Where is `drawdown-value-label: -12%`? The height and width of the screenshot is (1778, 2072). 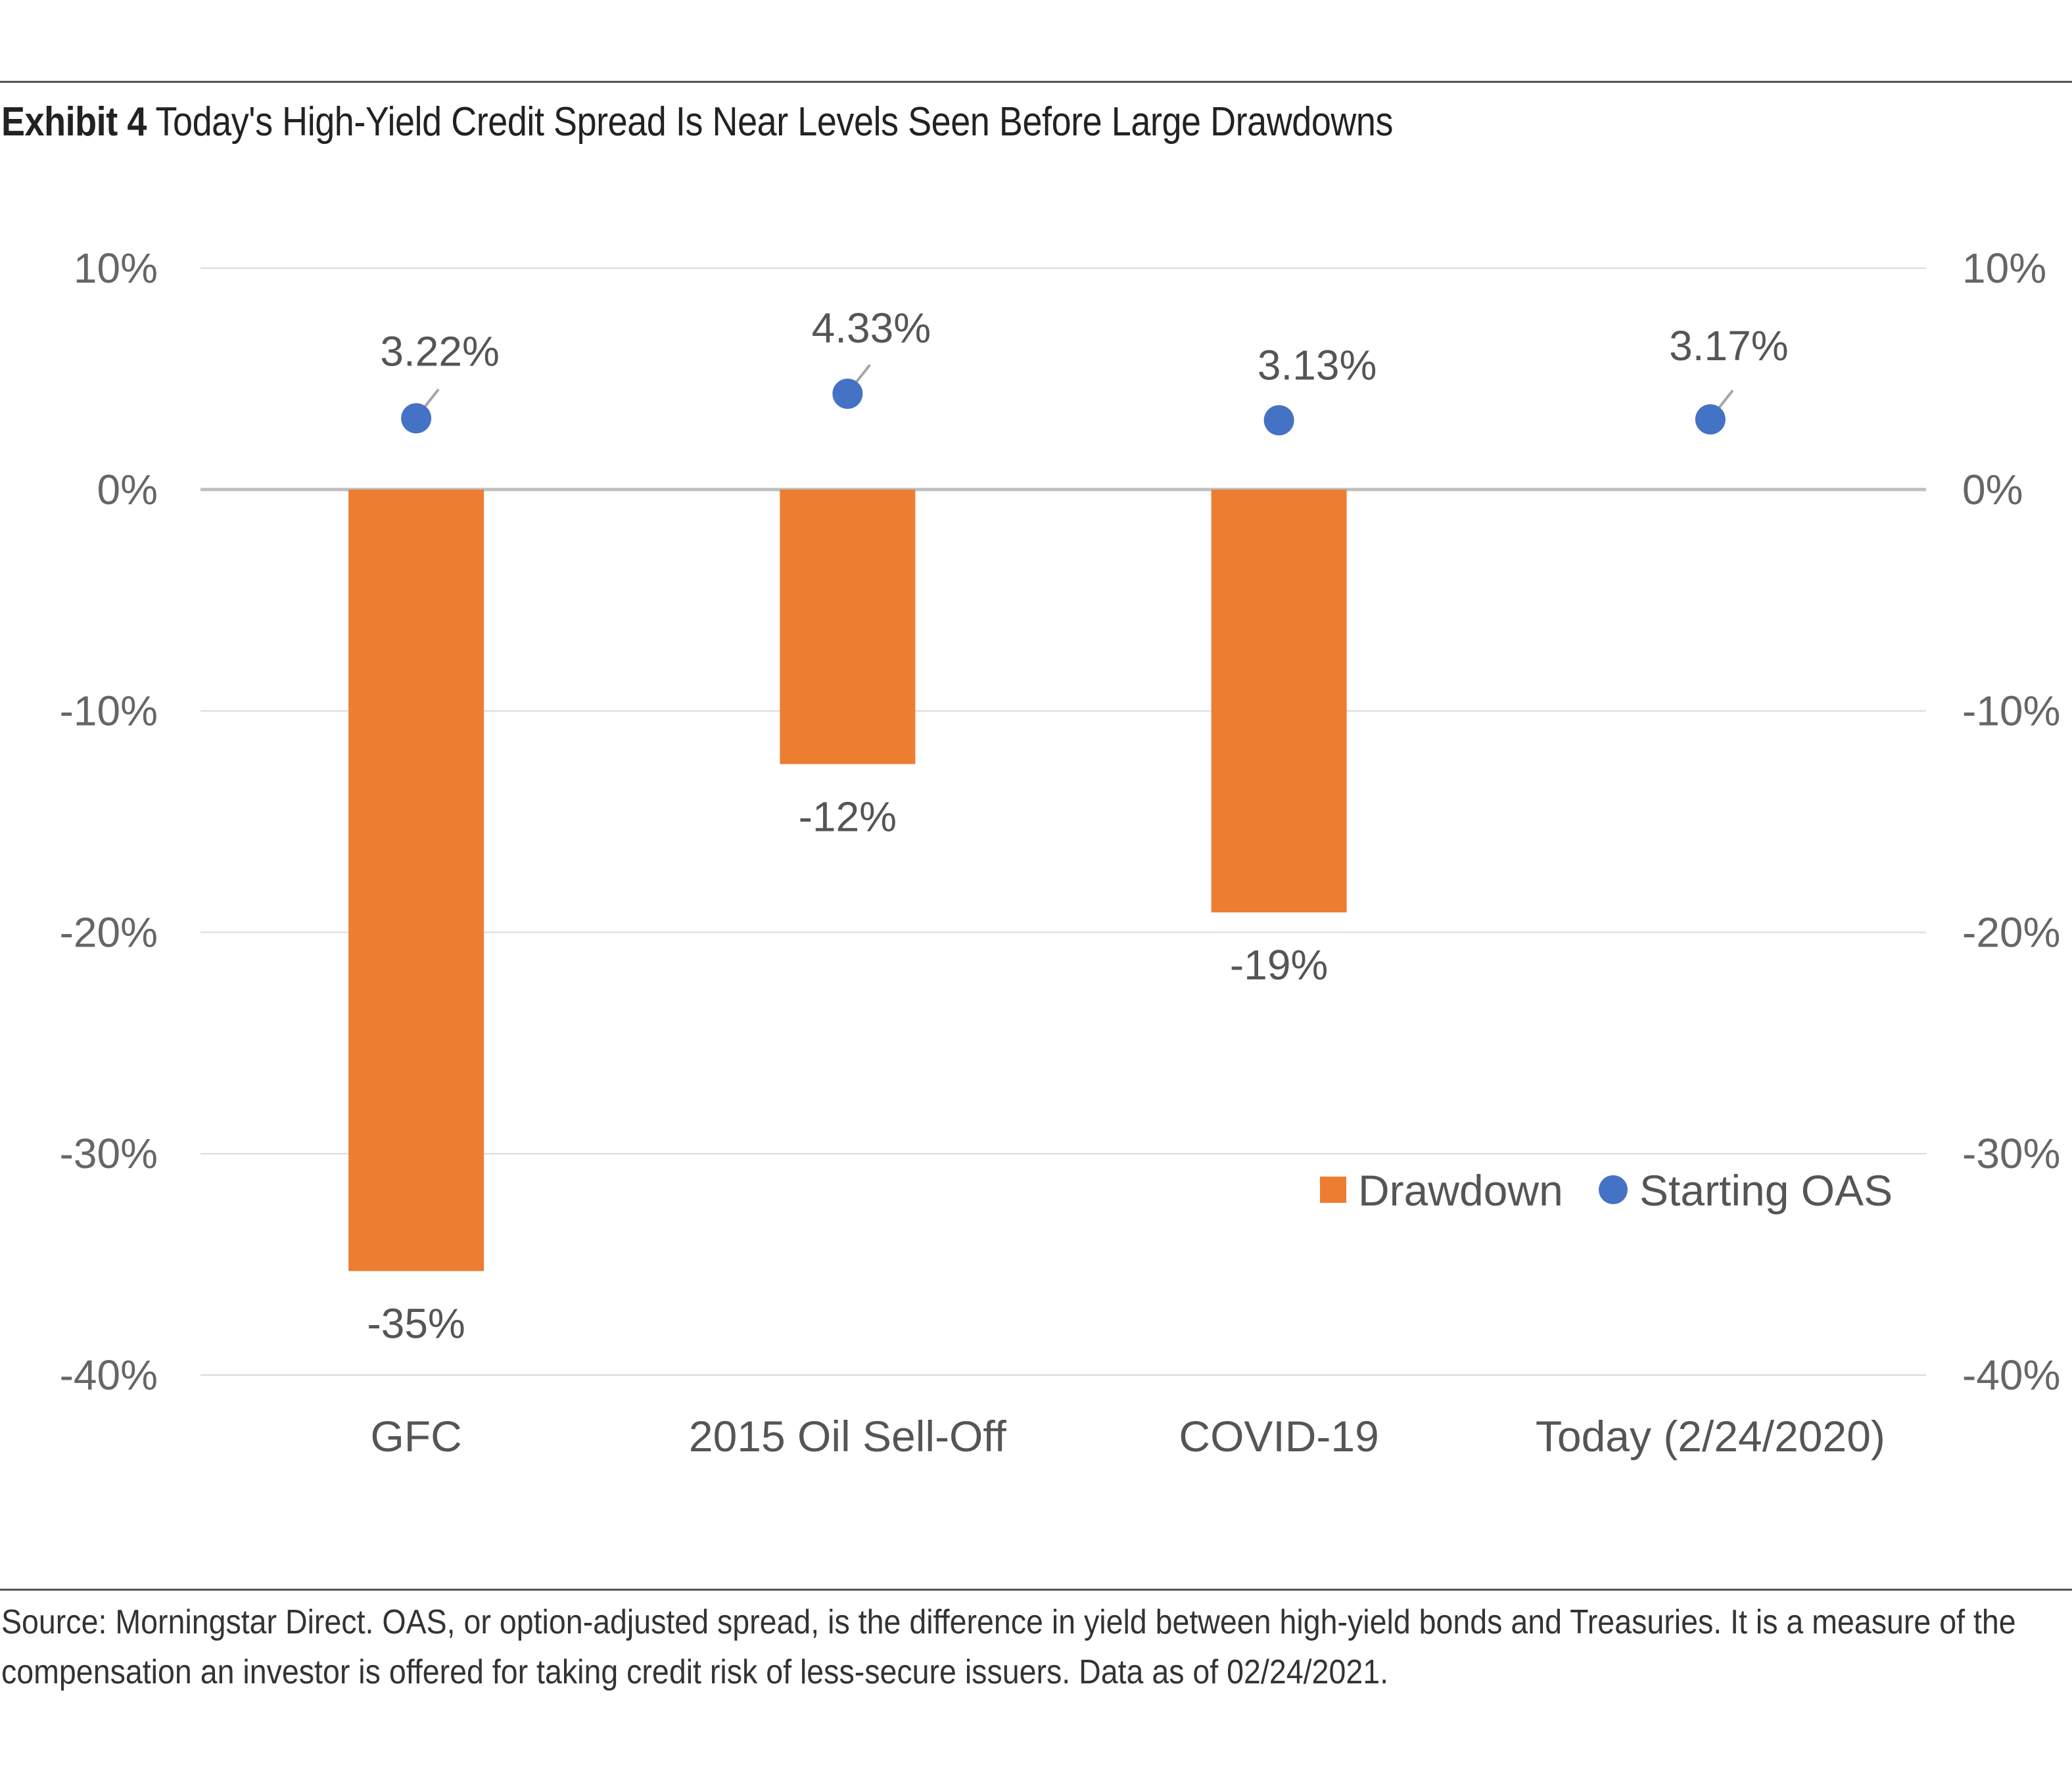 drawdown-value-label: -12% is located at coordinates (848, 816).